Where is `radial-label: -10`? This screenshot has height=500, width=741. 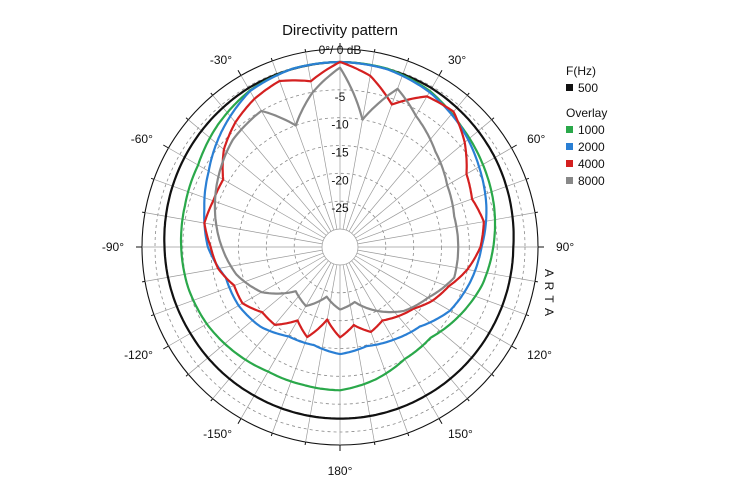
radial-label: -10 is located at coordinates (340, 125).